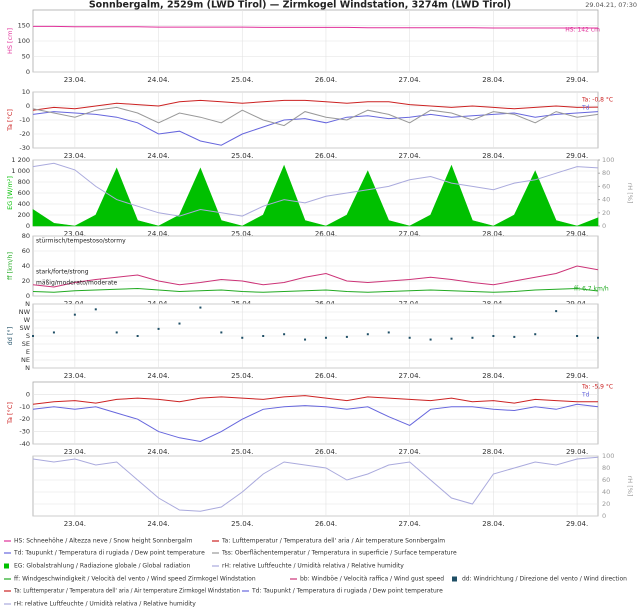 Image resolution: width=640 pixels, height=611 pixels. I want to click on y-tick-label: 50, so click(26, 57).